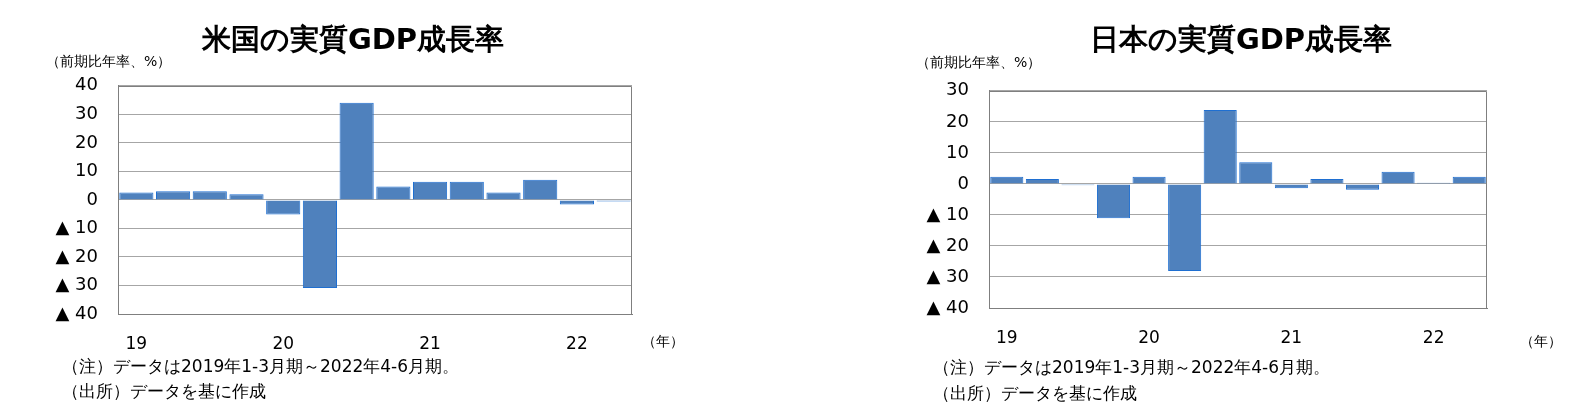 This screenshot has height=411, width=1587. What do you see at coordinates (1241, 39) in the screenshot?
I see `chart-title: 日本の実質GDP成長率` at bounding box center [1241, 39].